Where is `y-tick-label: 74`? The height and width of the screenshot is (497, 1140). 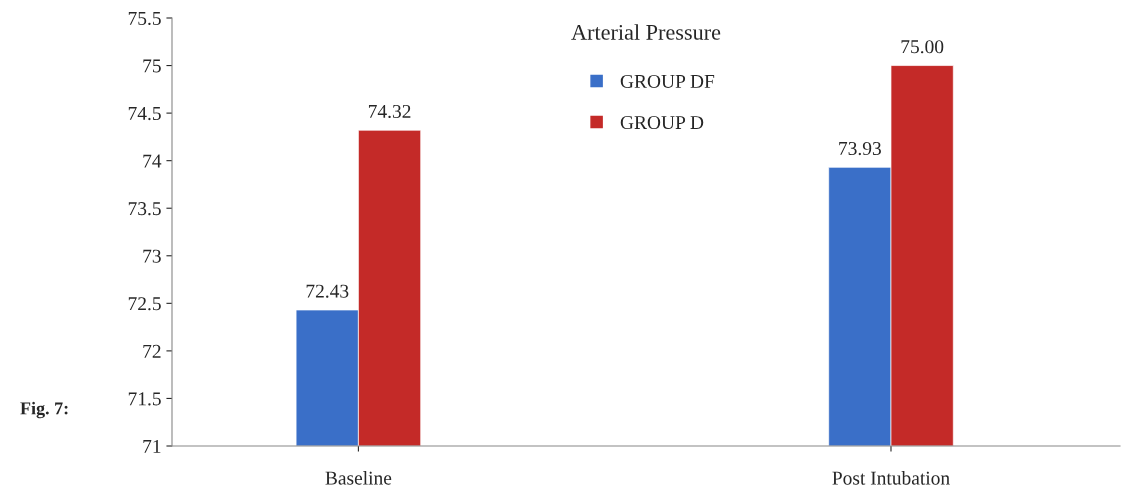 y-tick-label: 74 is located at coordinates (152, 161).